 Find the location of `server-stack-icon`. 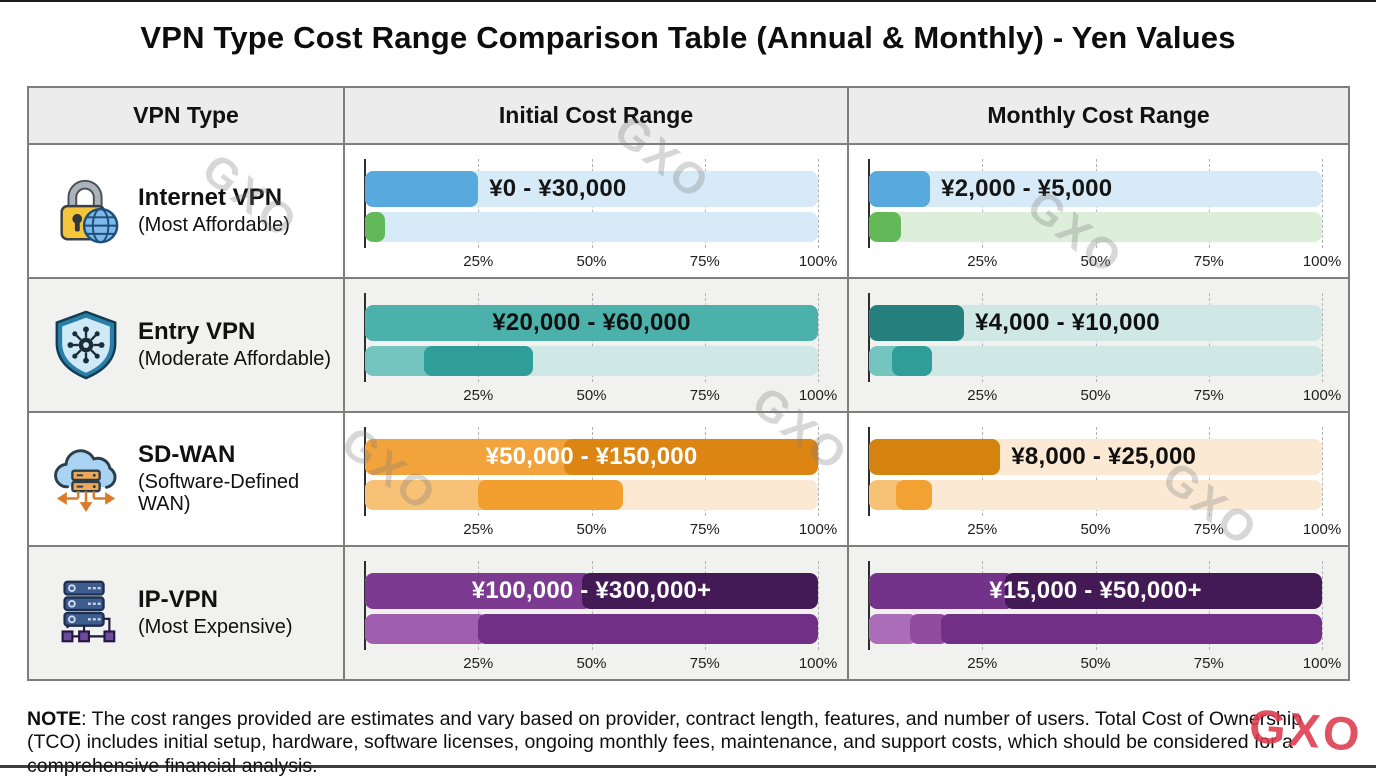

server-stack-icon is located at coordinates (86, 613).